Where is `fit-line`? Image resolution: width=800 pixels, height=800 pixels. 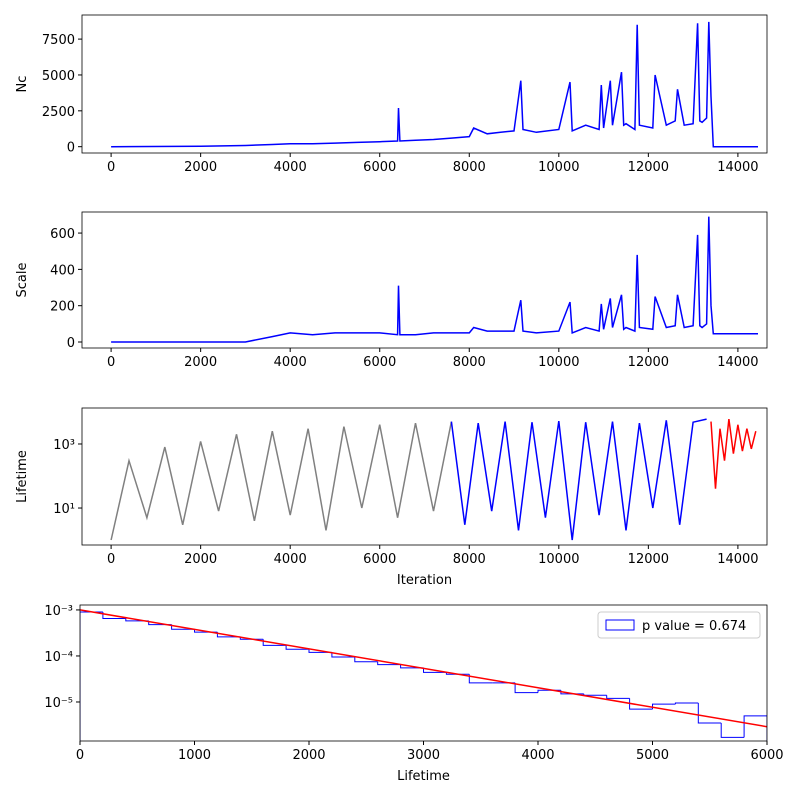
fit-line is located at coordinates (423, 668).